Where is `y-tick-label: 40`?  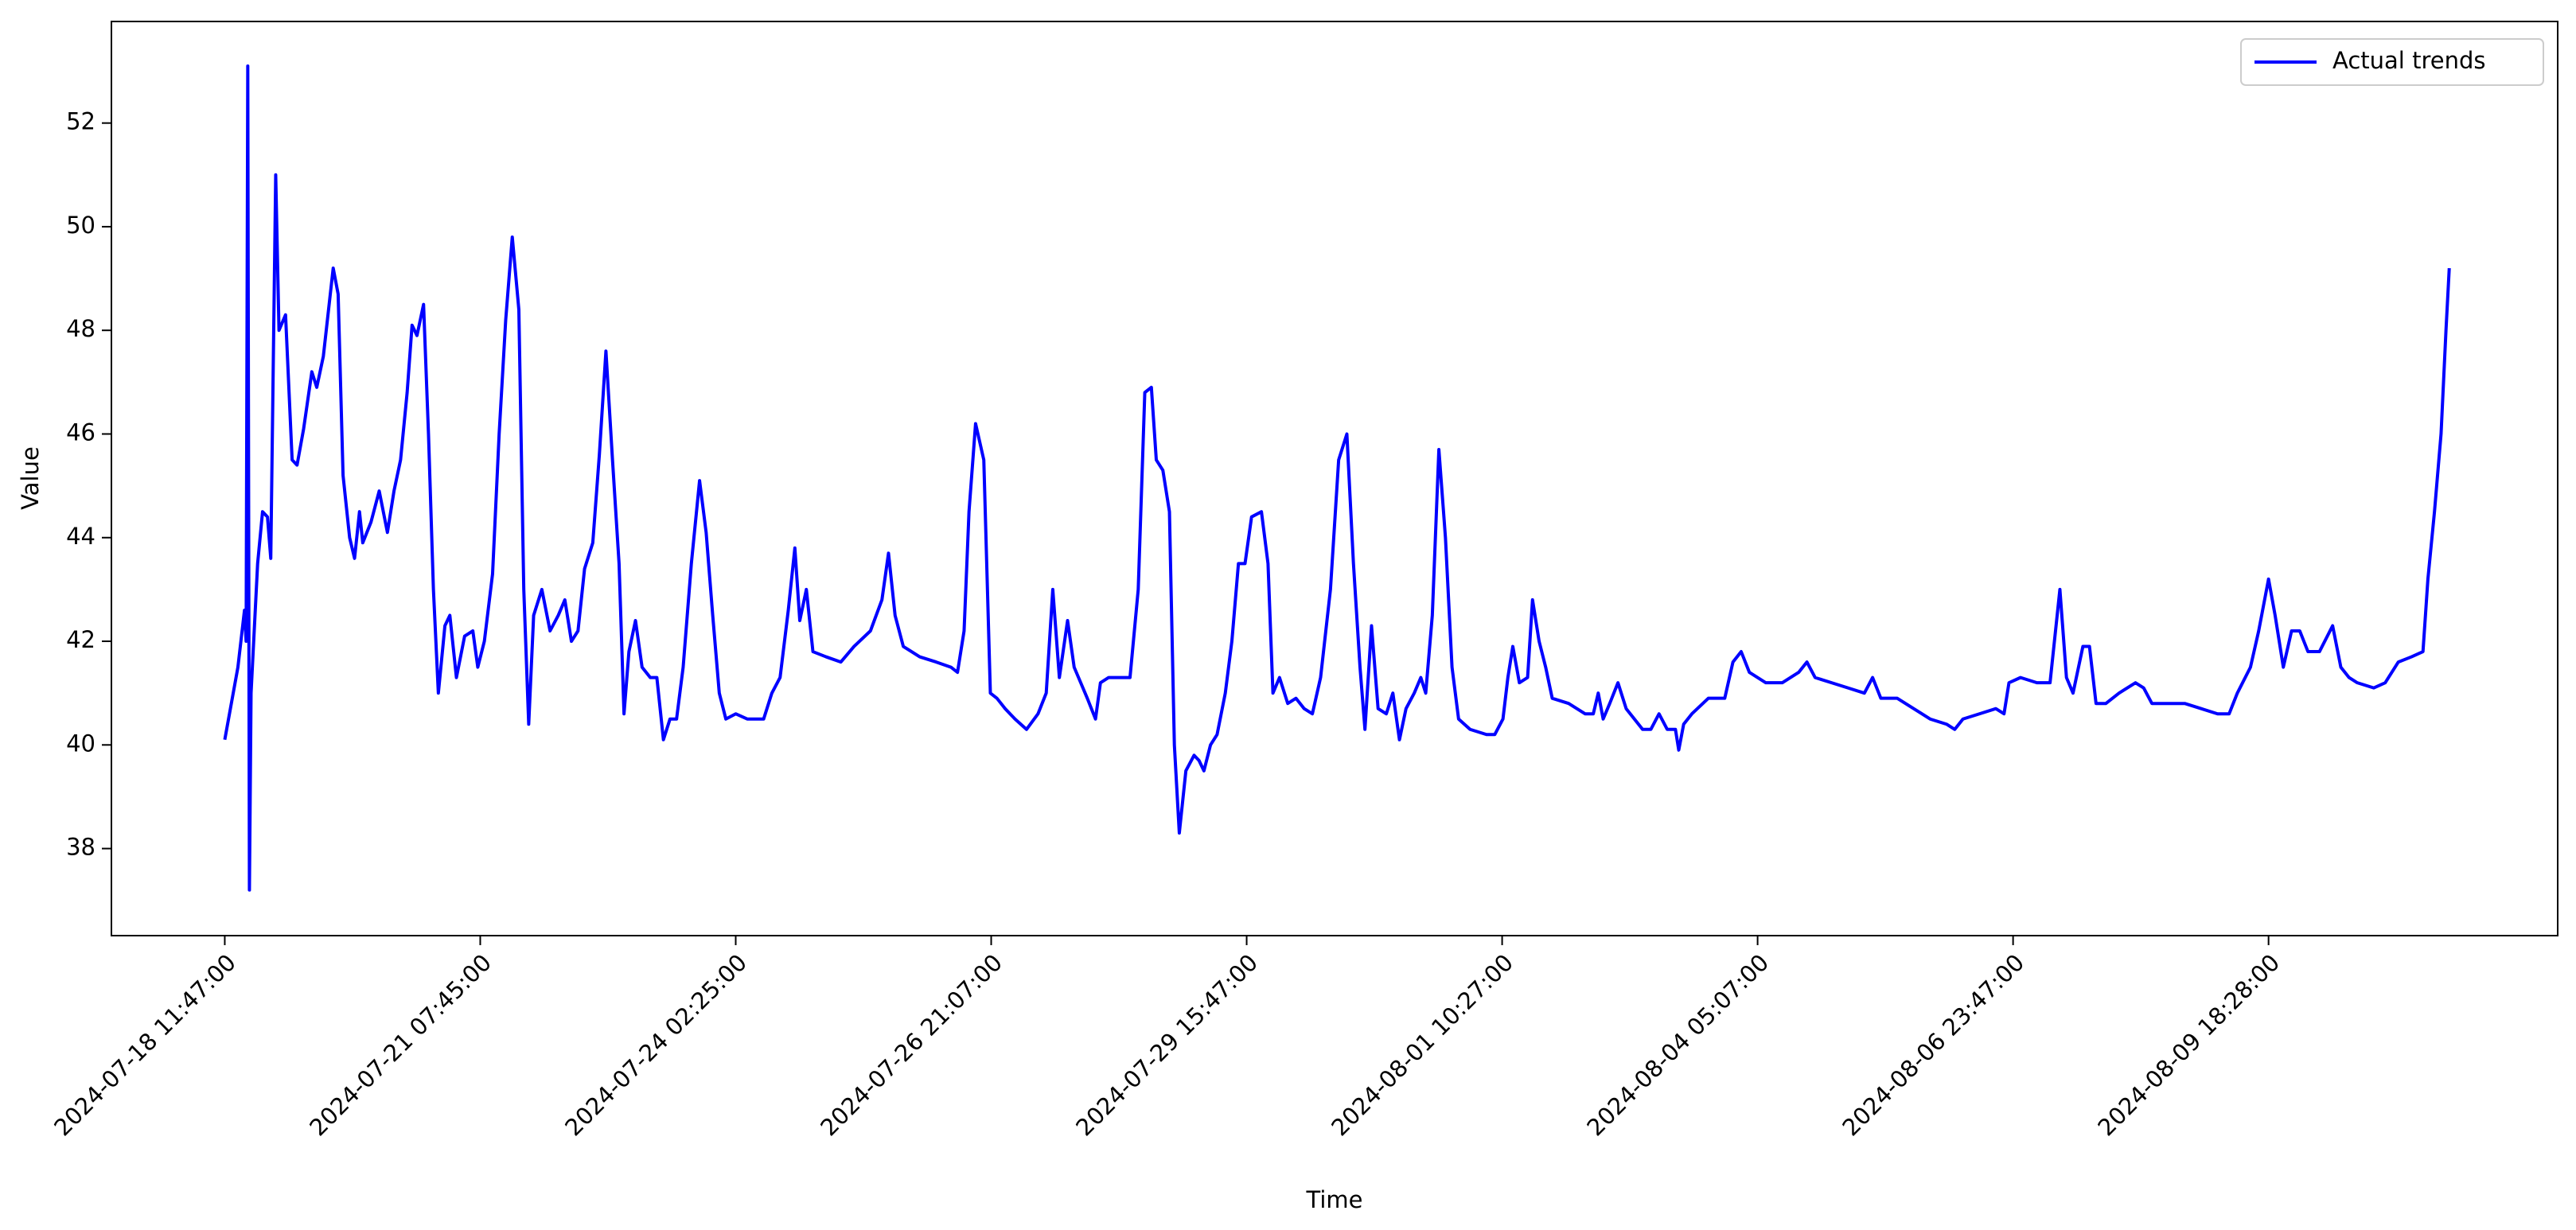
y-tick-label: 40 is located at coordinates (80, 743).